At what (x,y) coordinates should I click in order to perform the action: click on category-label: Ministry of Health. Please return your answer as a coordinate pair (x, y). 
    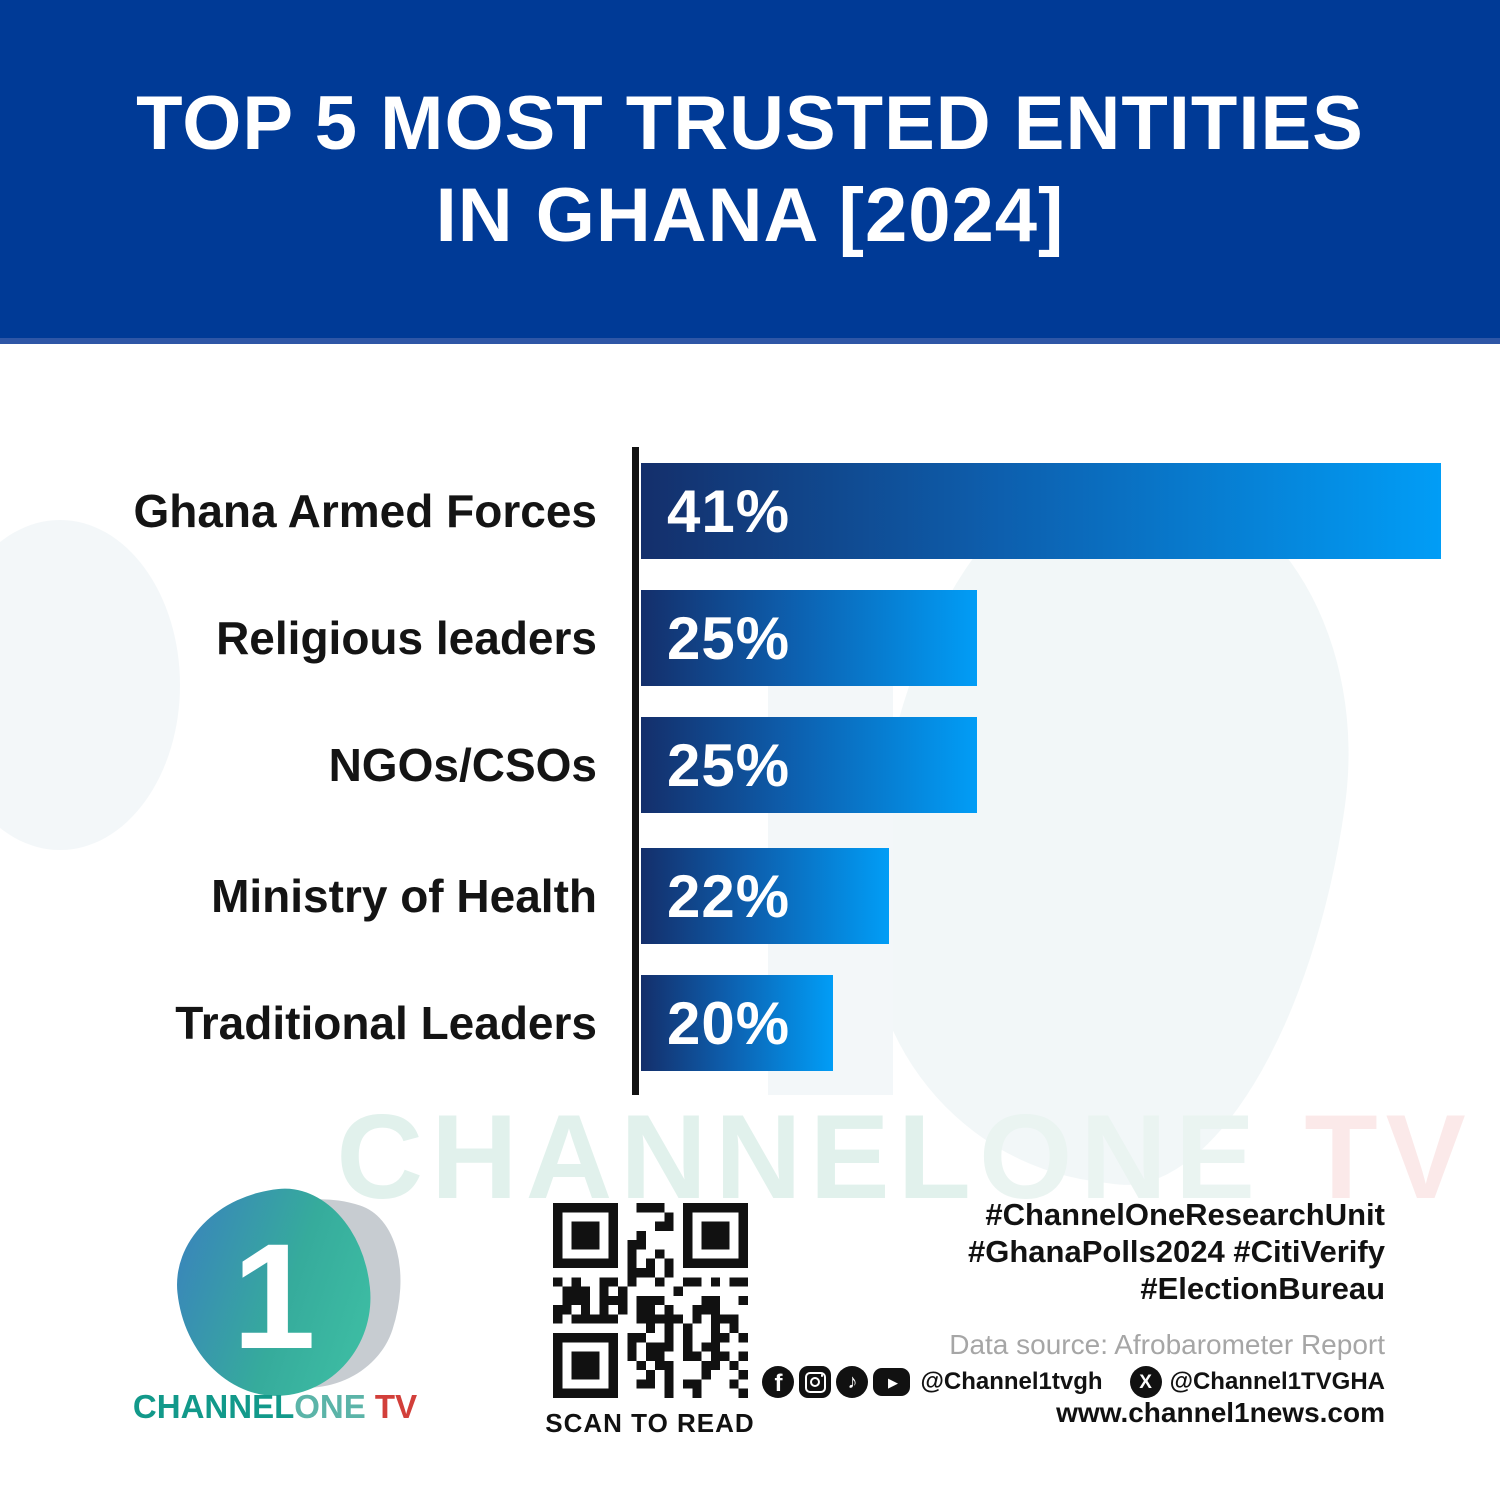
    Looking at the image, I should click on (404, 896).